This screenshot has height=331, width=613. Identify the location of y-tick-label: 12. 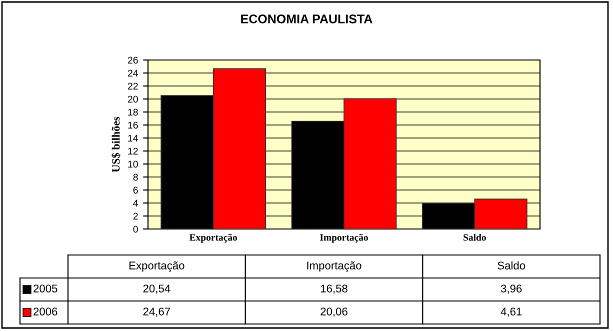
(133, 151).